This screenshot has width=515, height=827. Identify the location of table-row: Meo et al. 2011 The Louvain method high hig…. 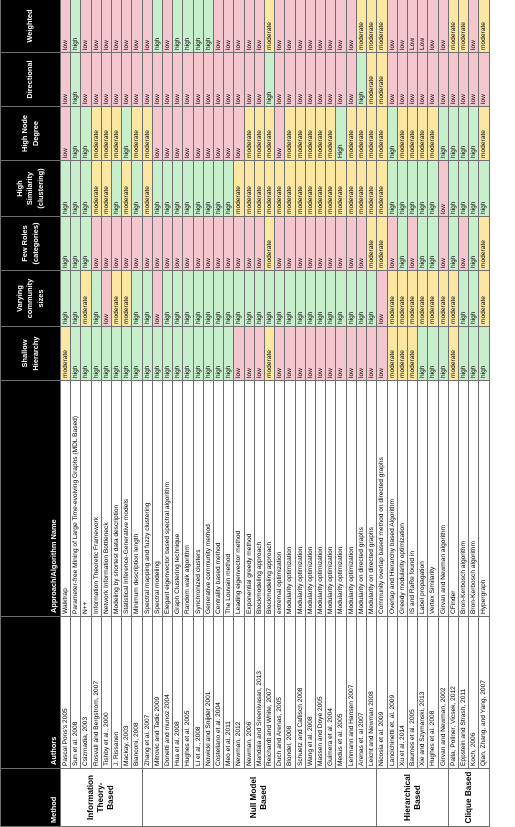
(228, 413).